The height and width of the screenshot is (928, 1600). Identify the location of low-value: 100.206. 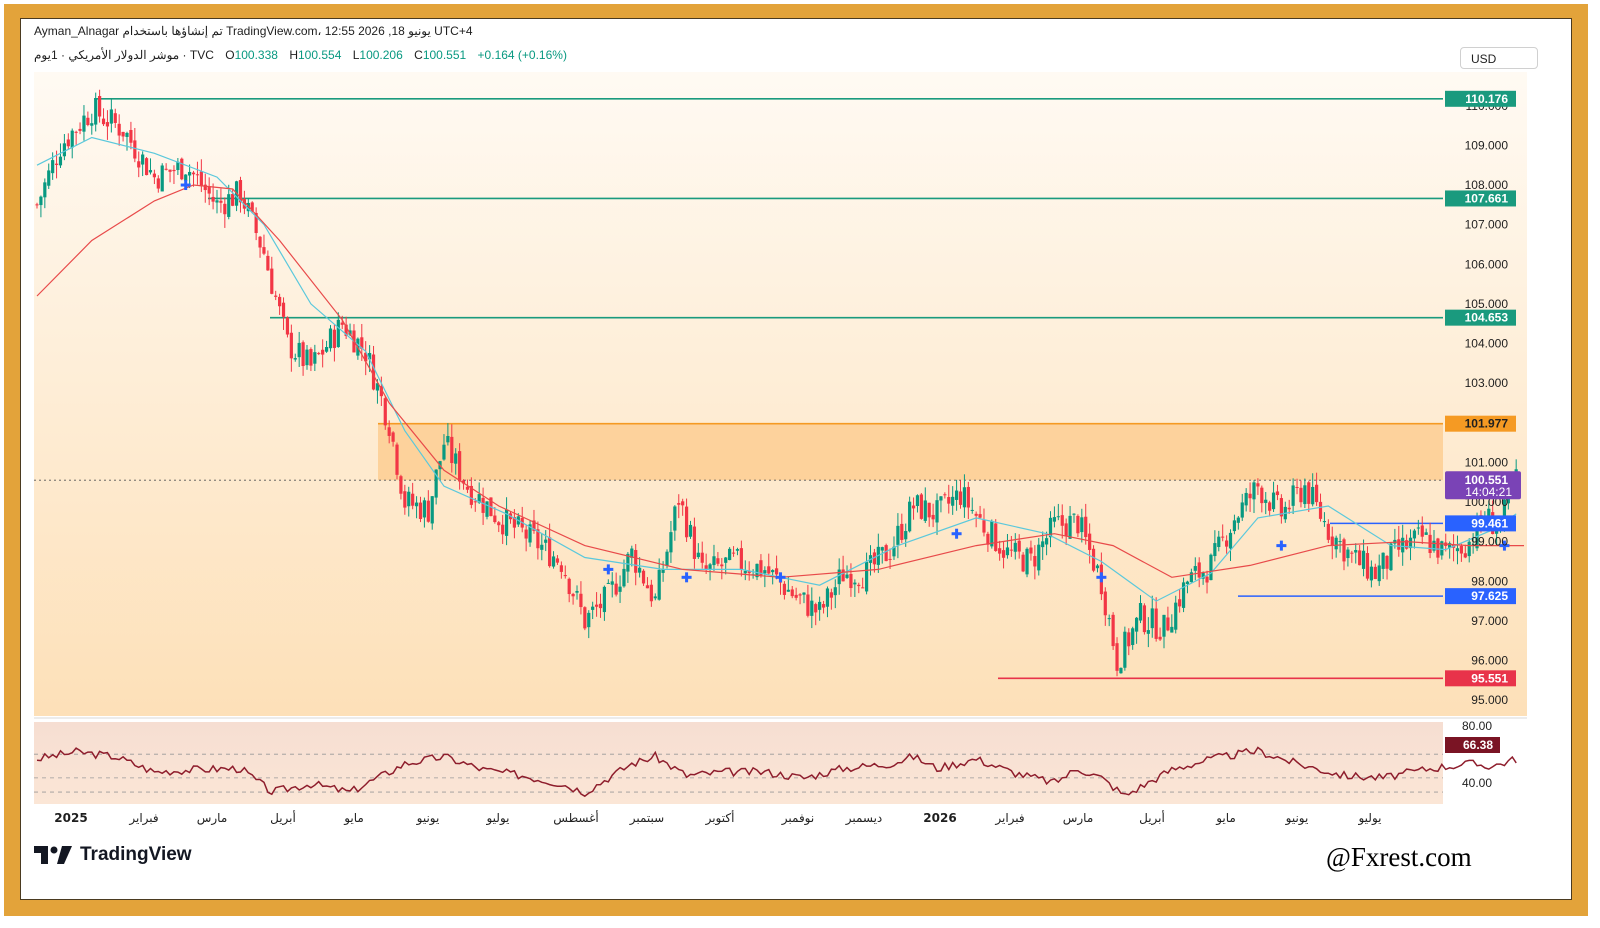
(381, 55).